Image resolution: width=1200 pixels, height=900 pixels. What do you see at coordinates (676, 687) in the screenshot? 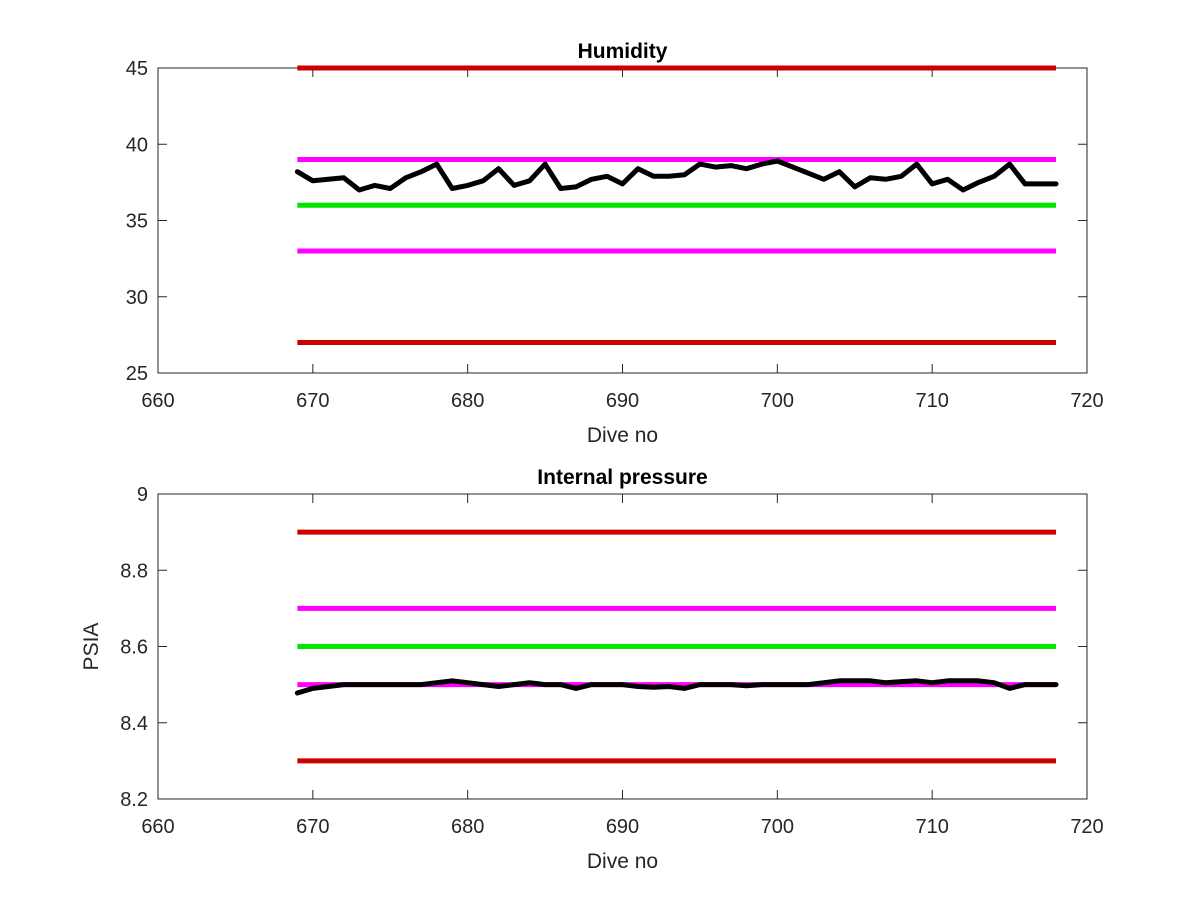
I see `data-series-line` at bounding box center [676, 687].